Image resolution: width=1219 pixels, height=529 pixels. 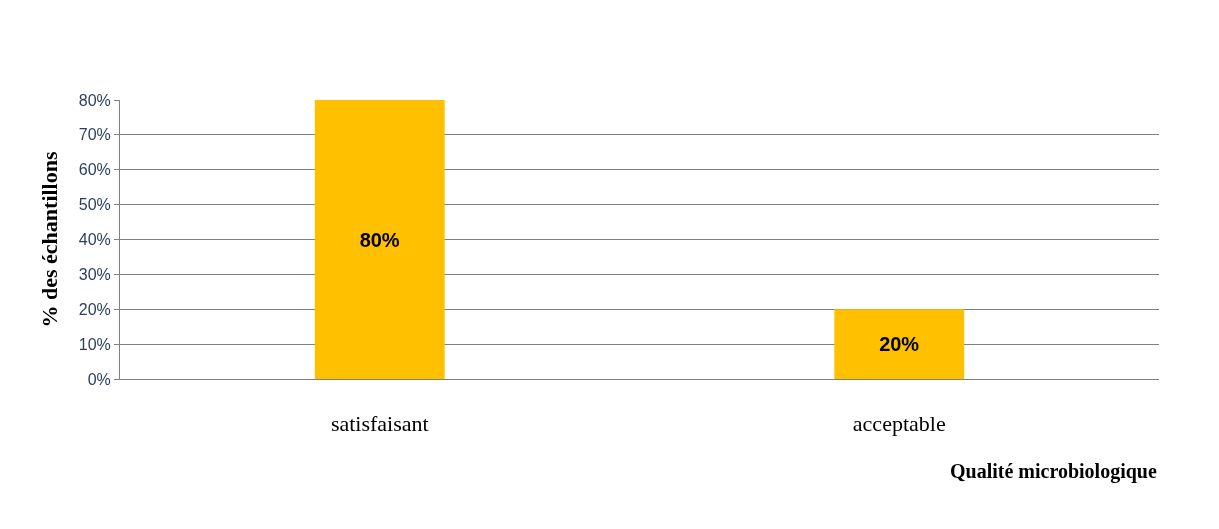 I want to click on y-tick-label: 30%, so click(x=94, y=274).